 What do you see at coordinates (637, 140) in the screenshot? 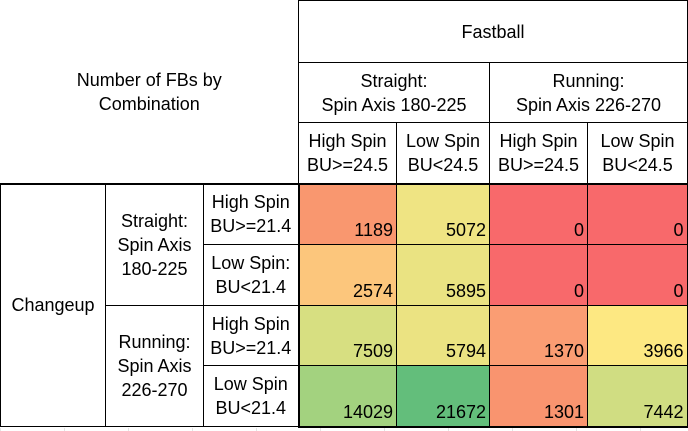
I see `fb-subgroup-4-line1: Low Spin` at bounding box center [637, 140].